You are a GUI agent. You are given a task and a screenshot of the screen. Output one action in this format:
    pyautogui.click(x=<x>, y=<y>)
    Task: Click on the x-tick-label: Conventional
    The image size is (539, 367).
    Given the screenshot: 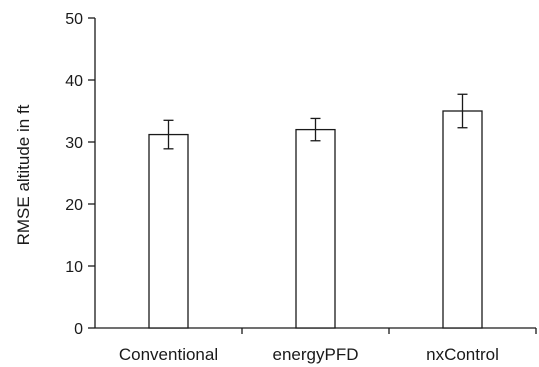 What is the action you would take?
    pyautogui.click(x=168, y=354)
    